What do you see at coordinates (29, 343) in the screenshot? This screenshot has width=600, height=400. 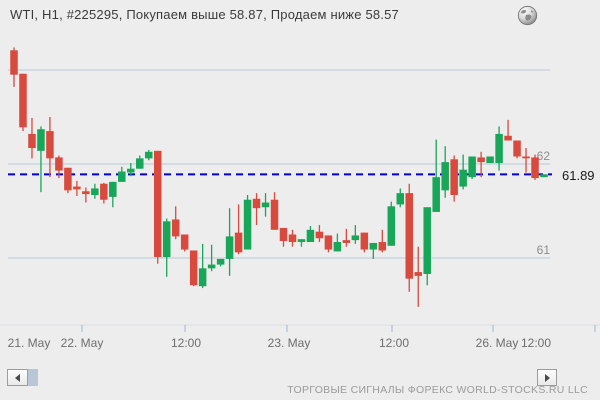 I see `x-axis-label: 21. May` at bounding box center [29, 343].